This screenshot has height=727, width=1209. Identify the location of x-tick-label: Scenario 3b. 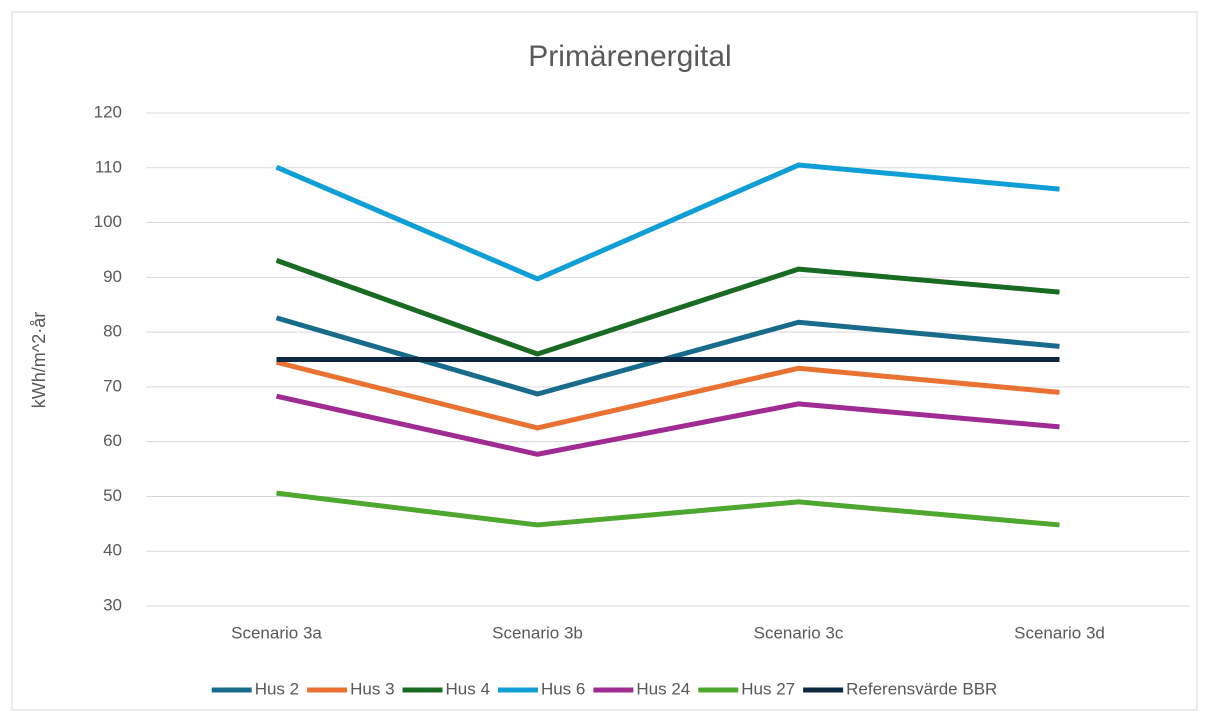
(537, 632).